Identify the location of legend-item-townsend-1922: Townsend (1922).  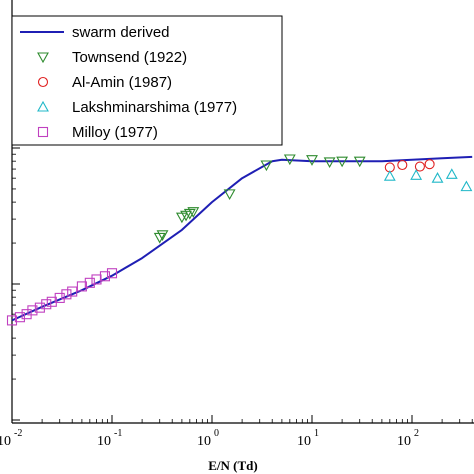
(112, 57).